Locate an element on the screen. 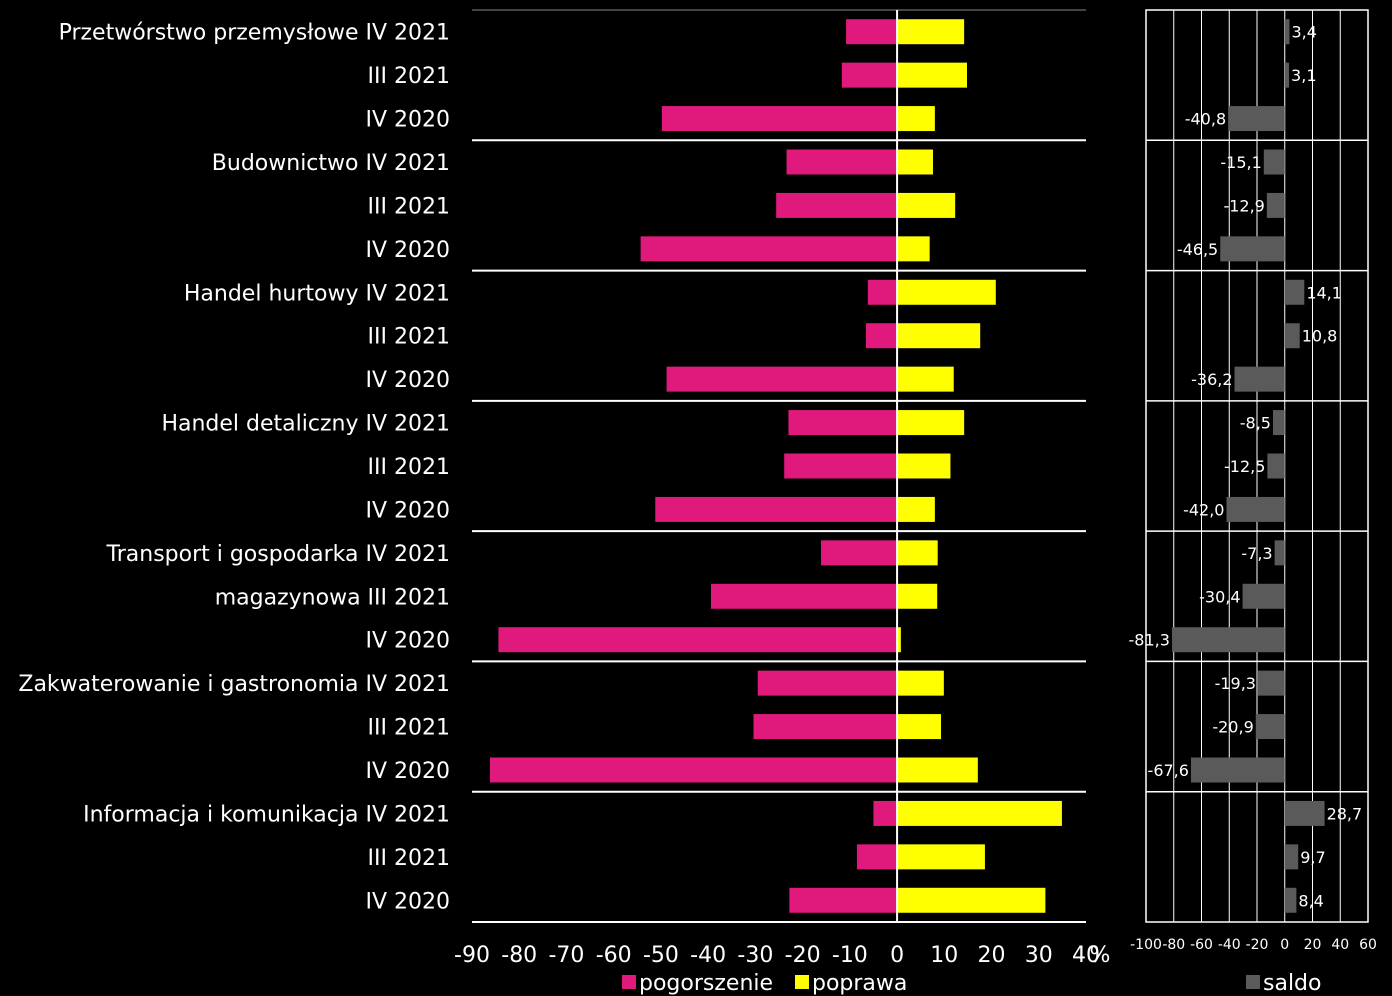  x-tick-label: -90 is located at coordinates (472, 955).